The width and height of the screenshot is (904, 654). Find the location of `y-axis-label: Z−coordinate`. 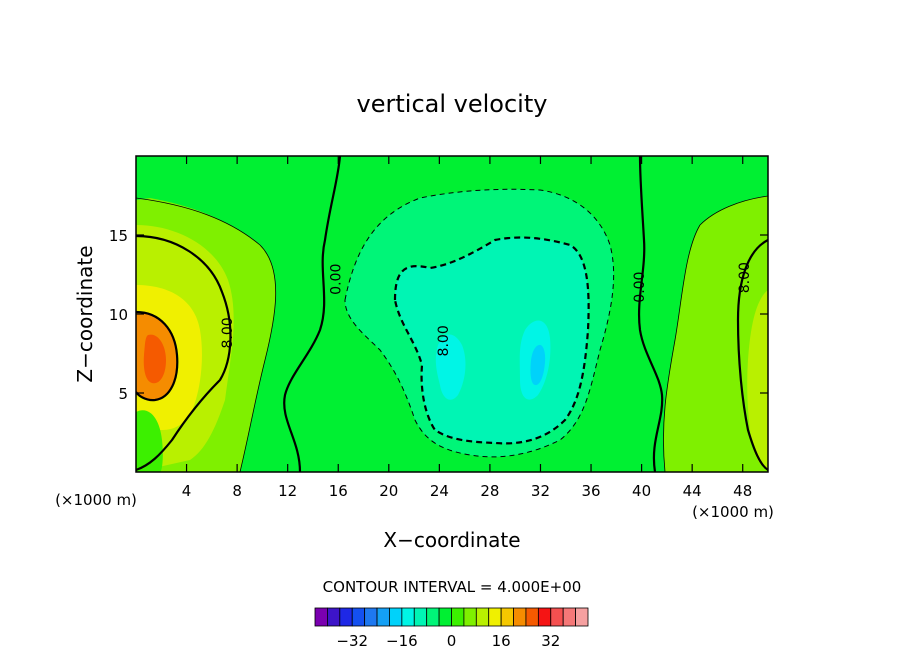

y-axis-label: Z−coordinate is located at coordinates (85, 313).